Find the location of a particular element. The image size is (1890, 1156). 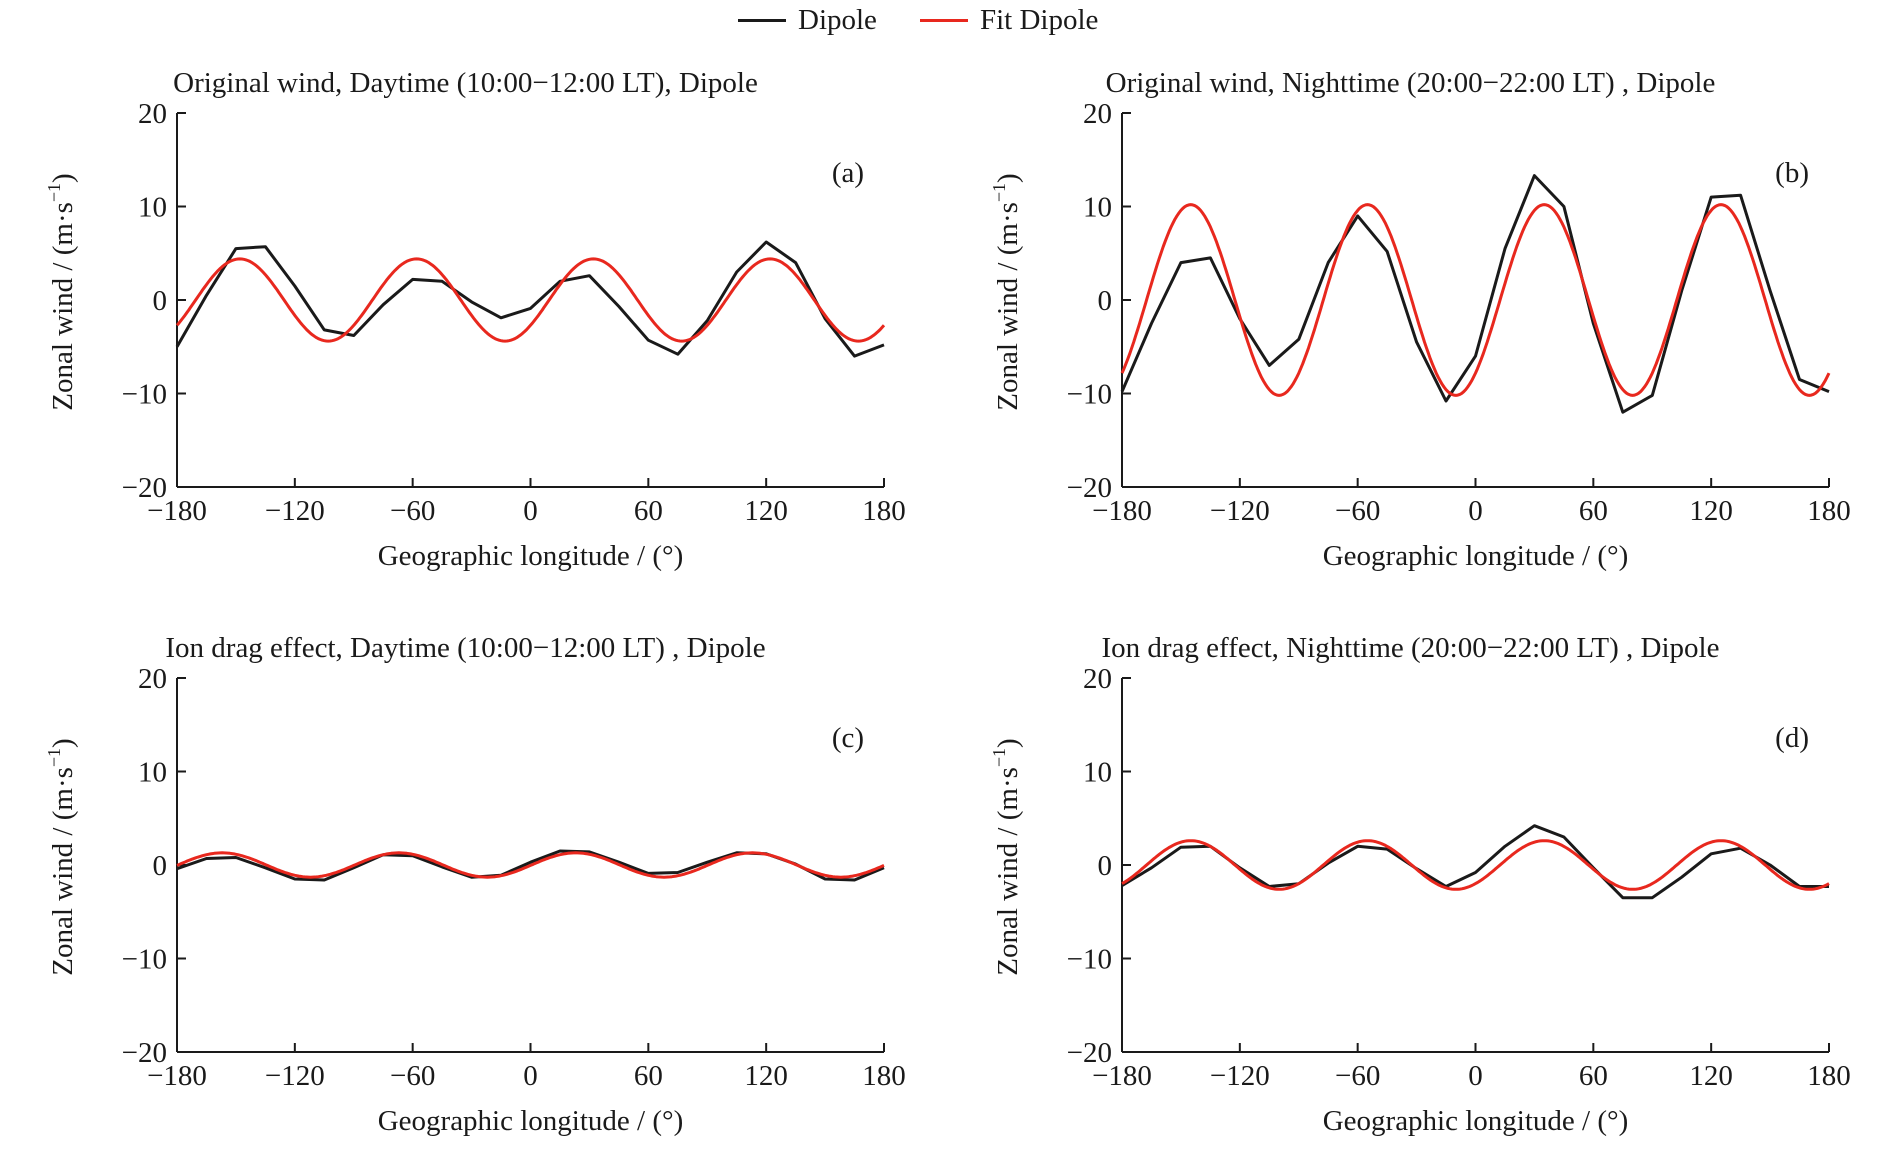

panel-label: (c) is located at coordinates (848, 738).